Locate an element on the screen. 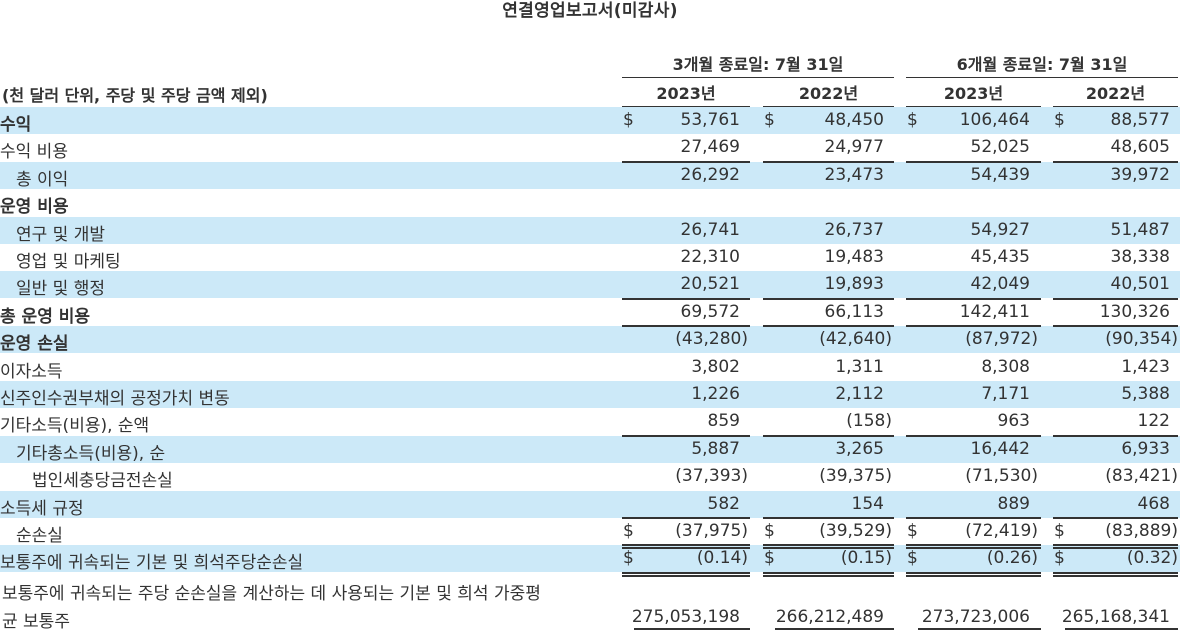 This screenshot has width=1180, height=632. value-cell: 16,442 is located at coordinates (1000, 449).